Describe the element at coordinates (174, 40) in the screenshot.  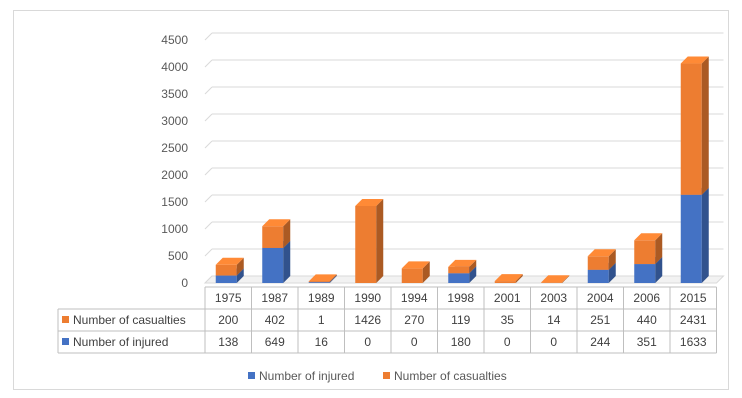
I see `y-tick-label: 4500` at that location.